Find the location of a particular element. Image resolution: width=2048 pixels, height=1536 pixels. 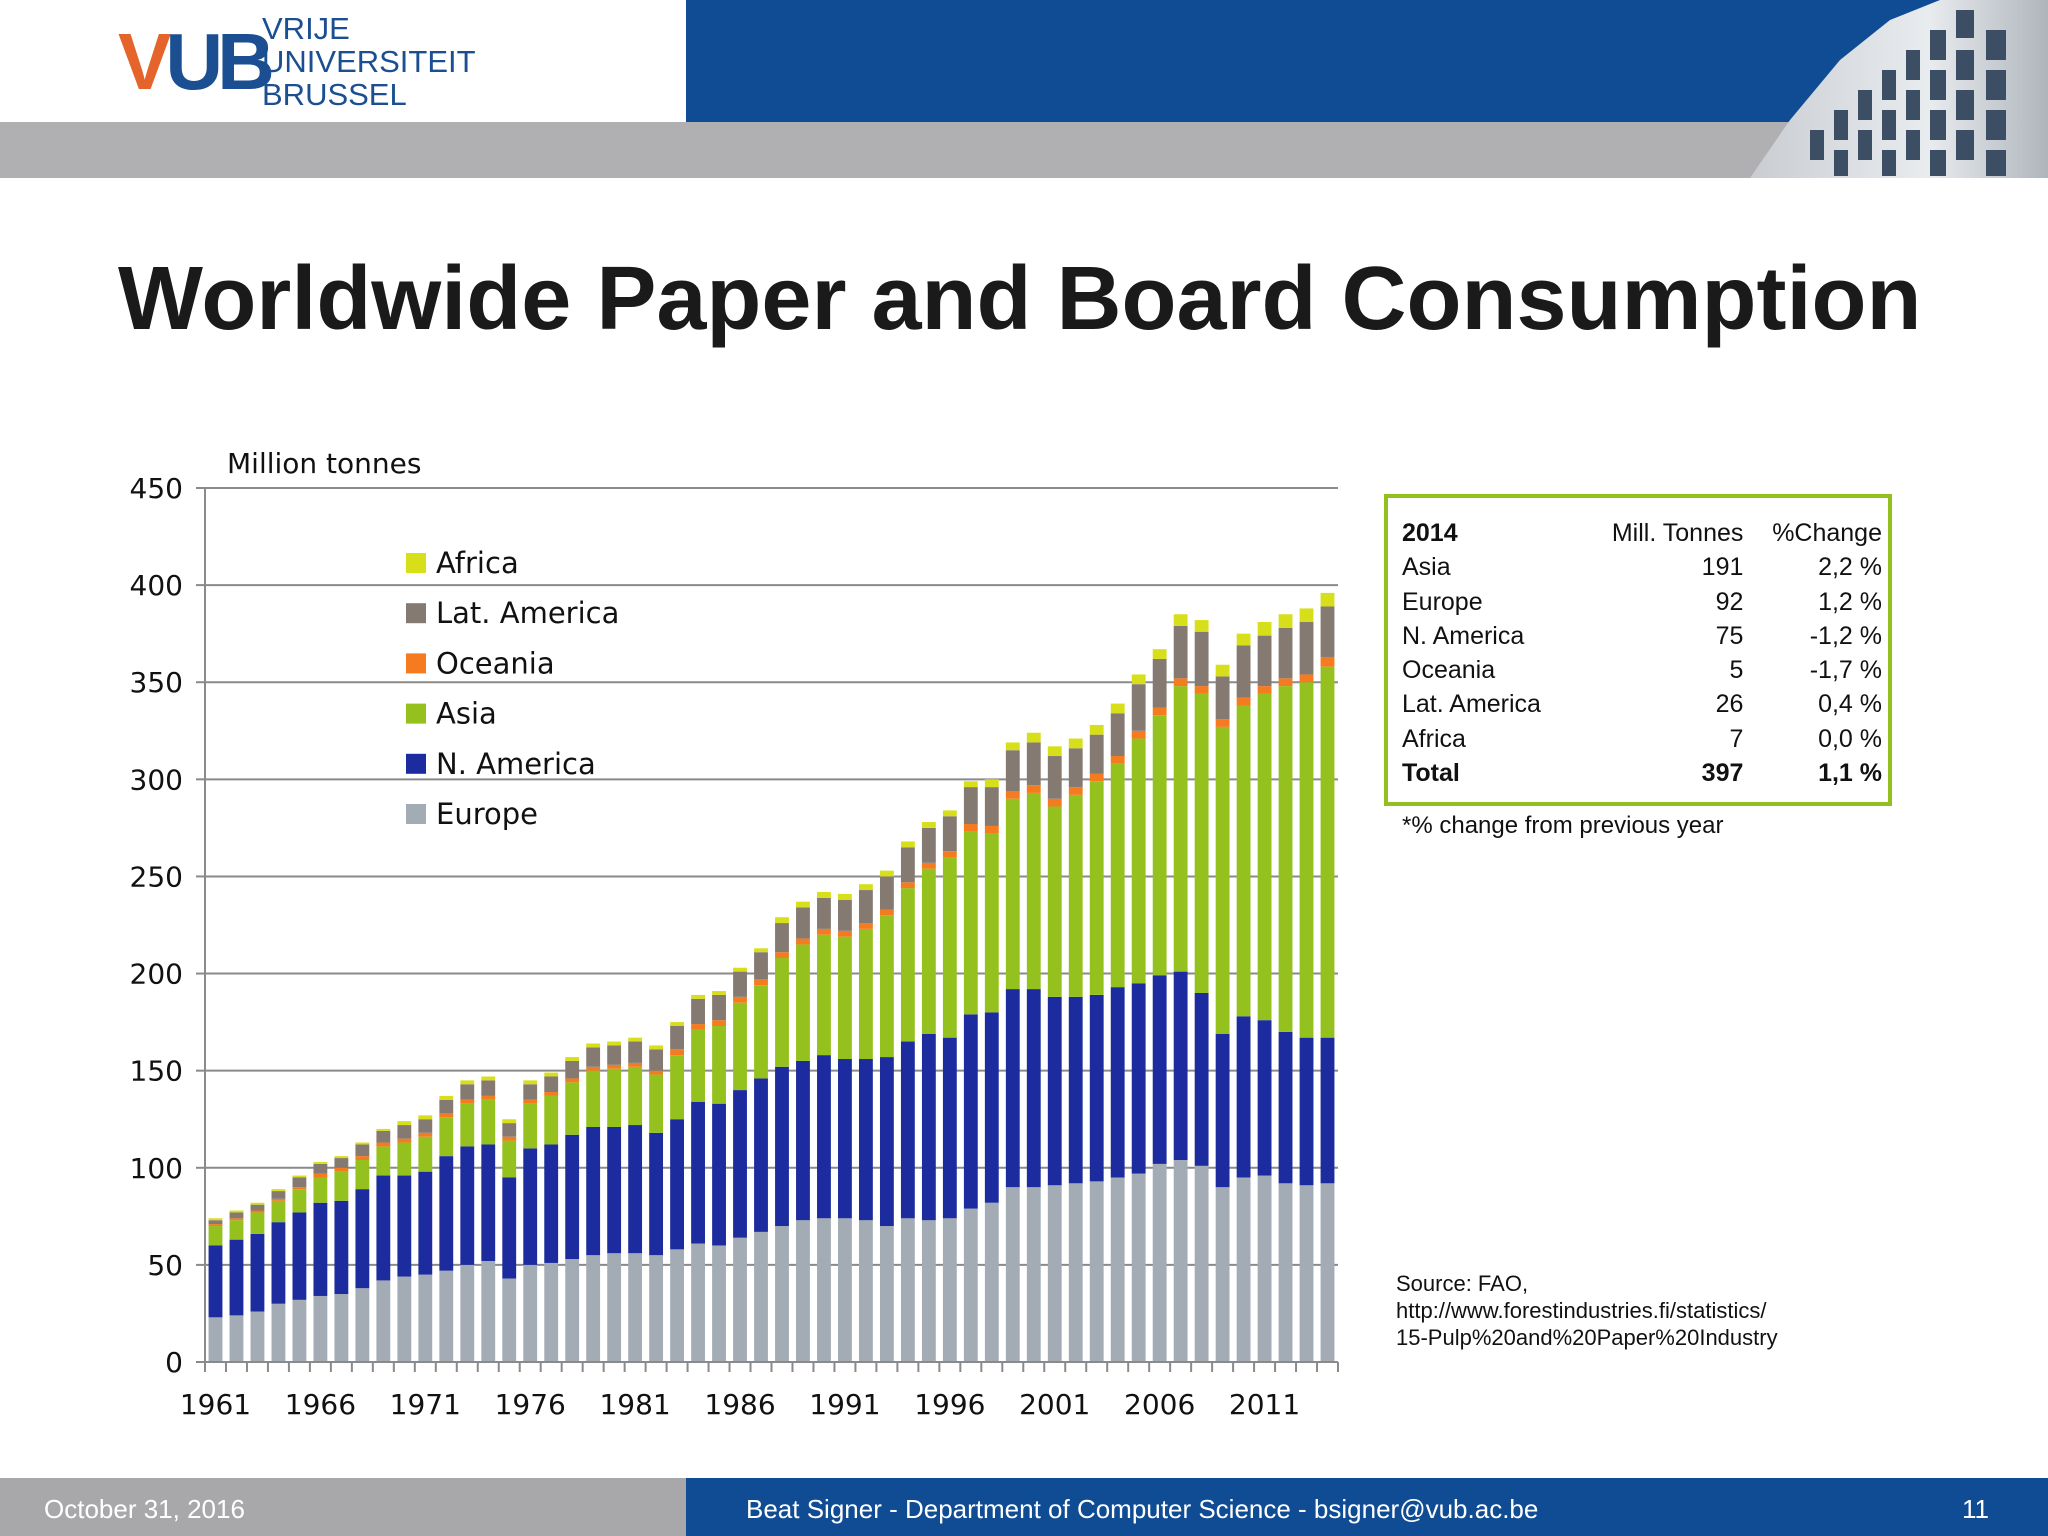

x-tick-label: 1976 is located at coordinates (530, 1404).